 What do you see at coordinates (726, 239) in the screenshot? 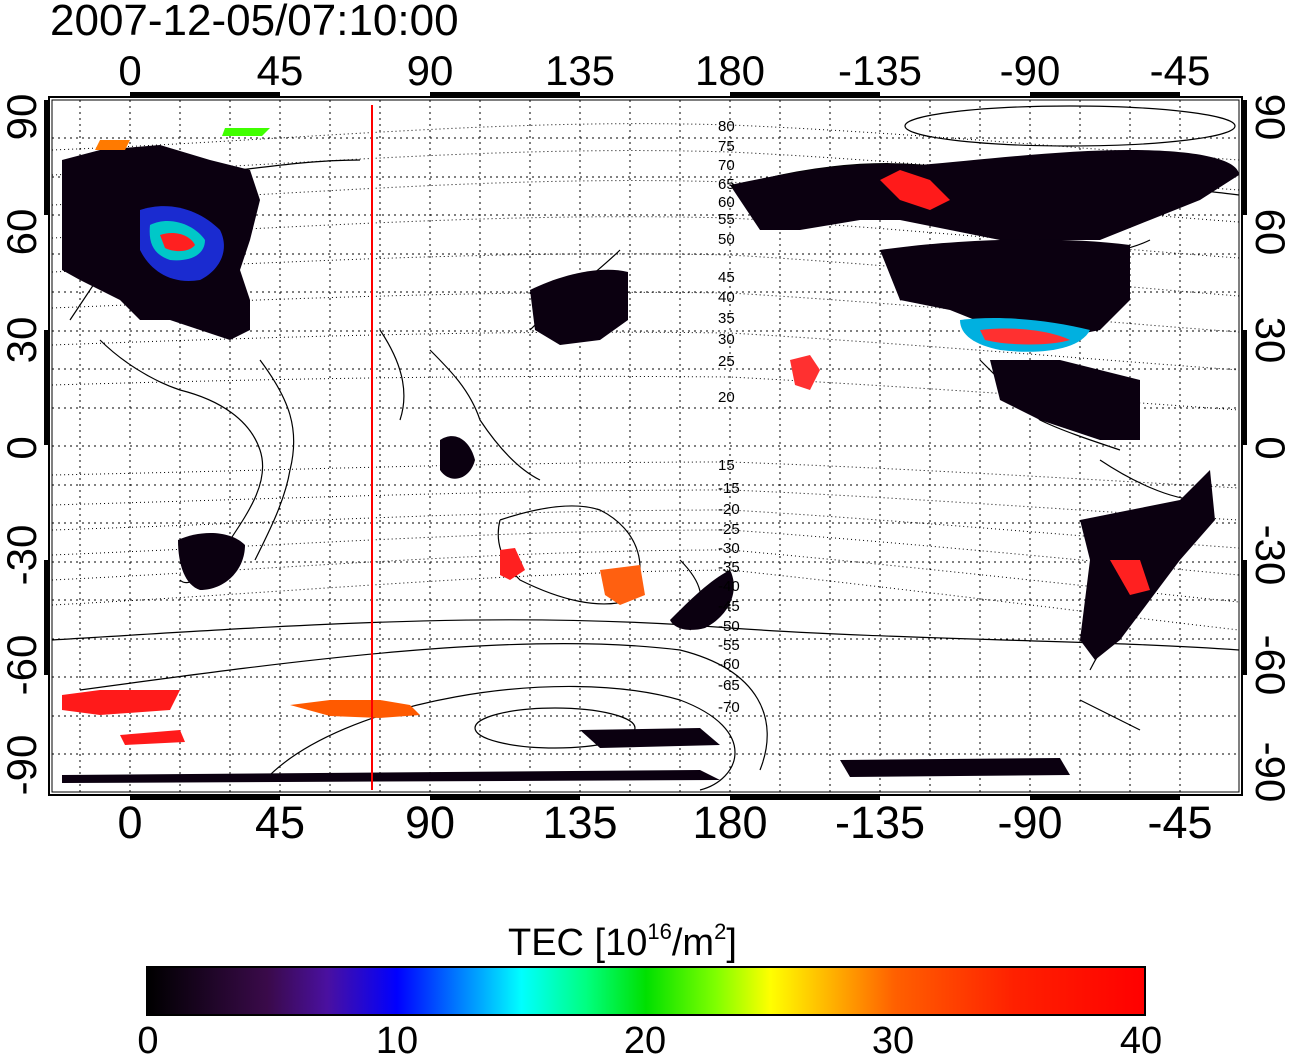
I see `contour-label: 50` at bounding box center [726, 239].